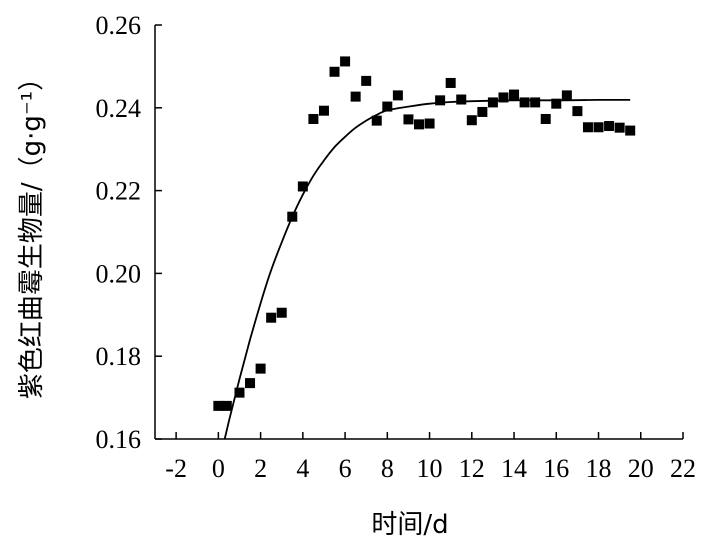 This screenshot has height=552, width=717. Describe the element at coordinates (119, 25) in the screenshot. I see `y-tick-label: 0.26` at that location.